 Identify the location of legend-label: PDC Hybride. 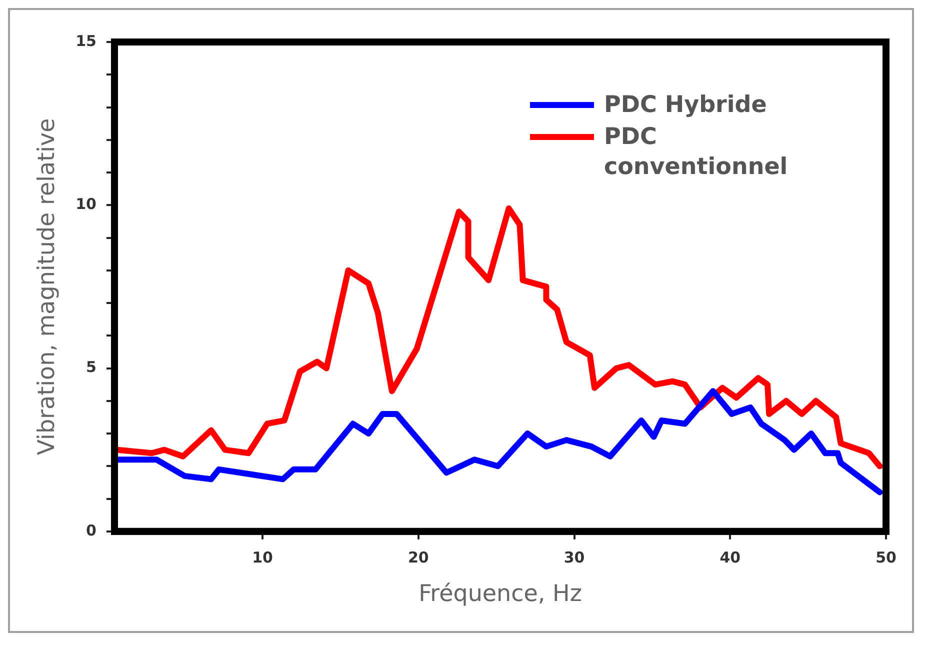
(686, 105).